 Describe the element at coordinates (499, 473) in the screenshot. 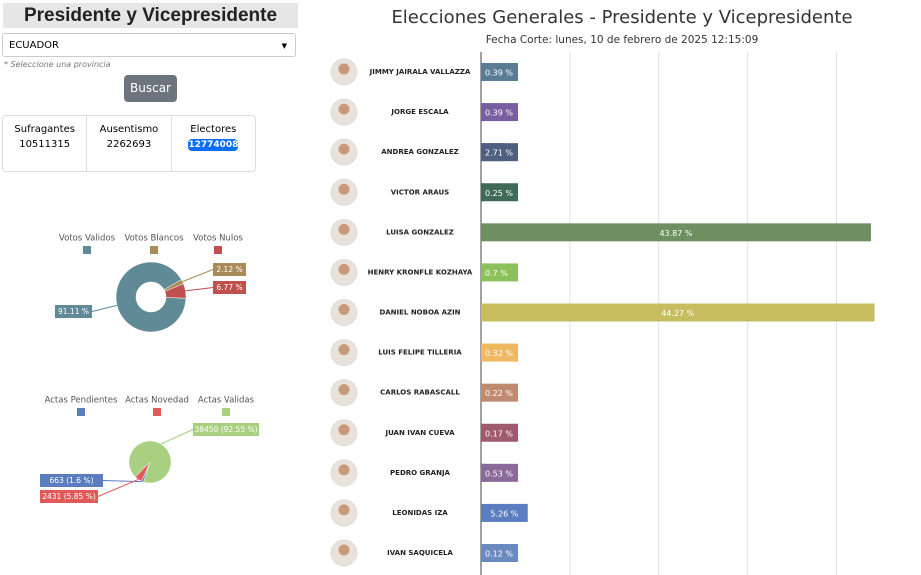

I see `data-label: 0.53 %` at that location.